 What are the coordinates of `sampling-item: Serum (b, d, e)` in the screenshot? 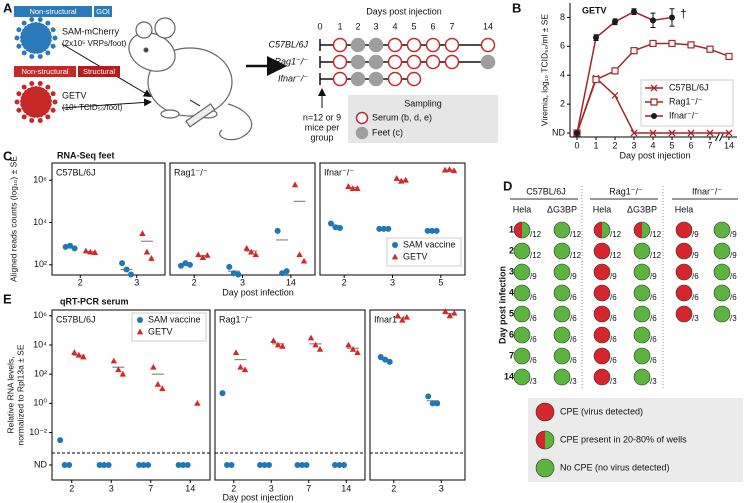 It's located at (402, 117).